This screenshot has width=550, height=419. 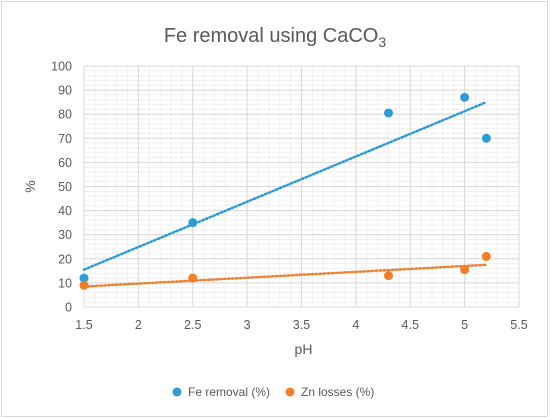 I want to click on legend-item-zn: Zn losses (%), so click(x=329, y=392).